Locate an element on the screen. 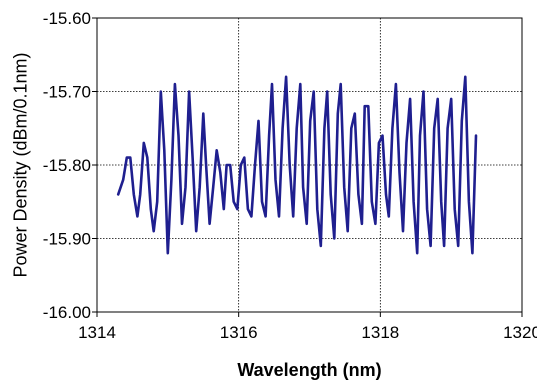  x-tick-label: 1314 is located at coordinates (97, 332).